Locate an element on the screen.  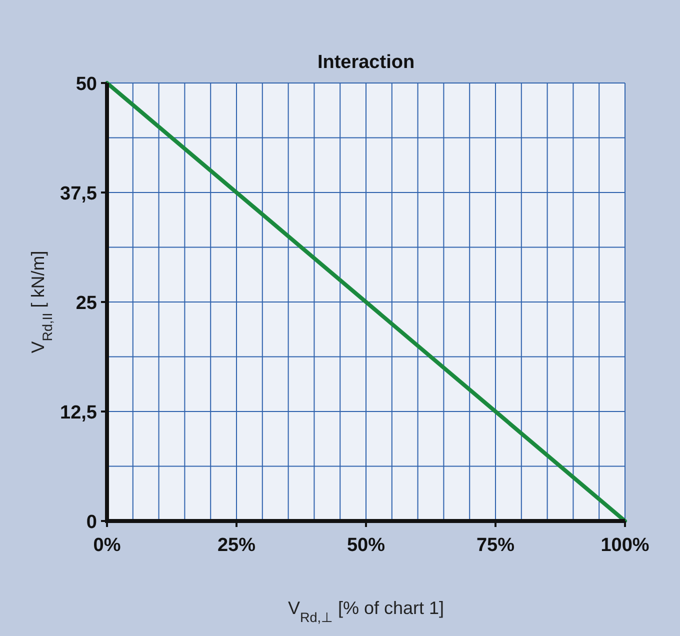
y-tick-label: 37,5 is located at coordinates (79, 194).